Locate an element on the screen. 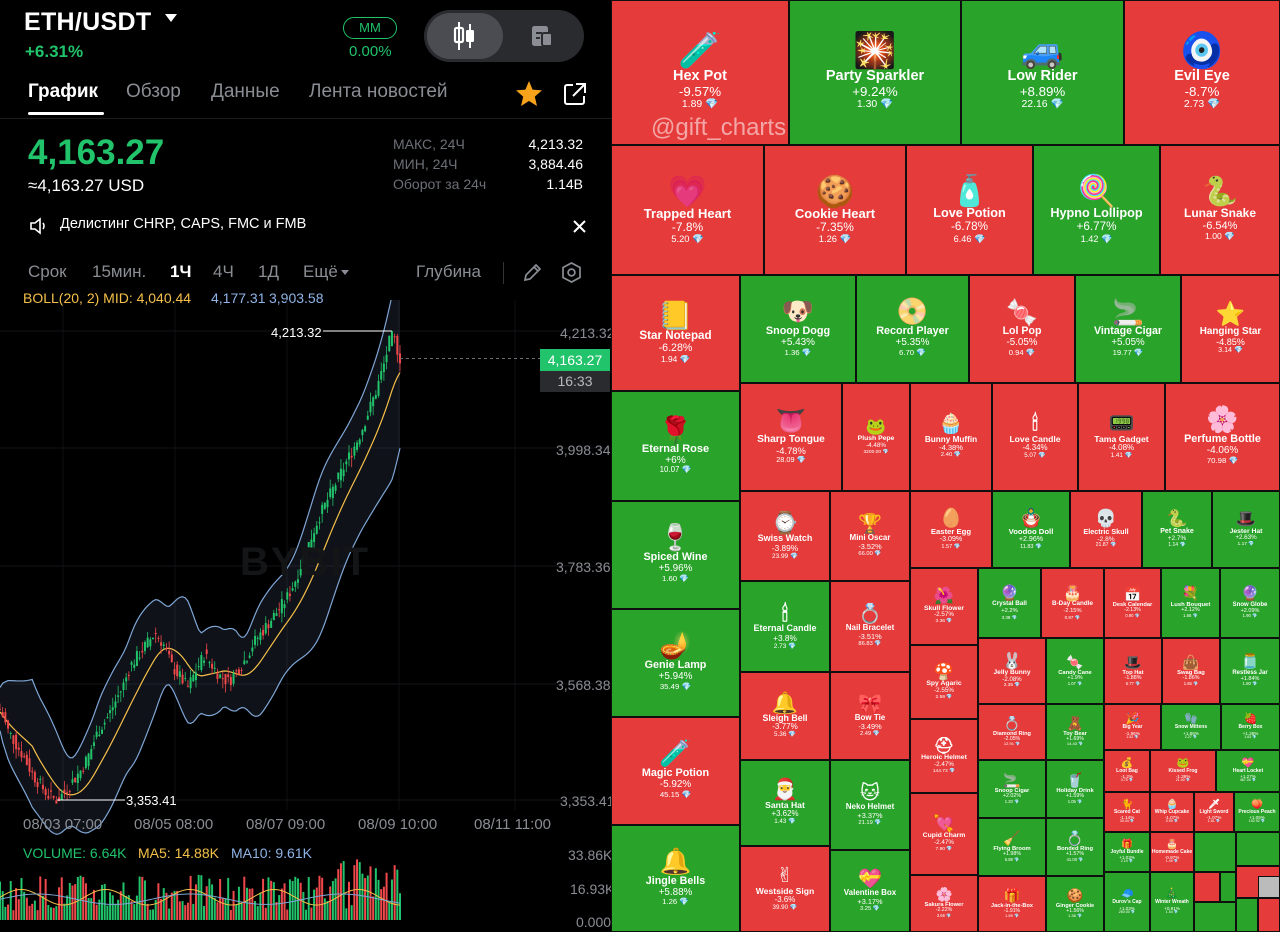  gift-tile: 🚬 Snoop Cigar +2.02% 1.20 💎 is located at coordinates (1012, 789).